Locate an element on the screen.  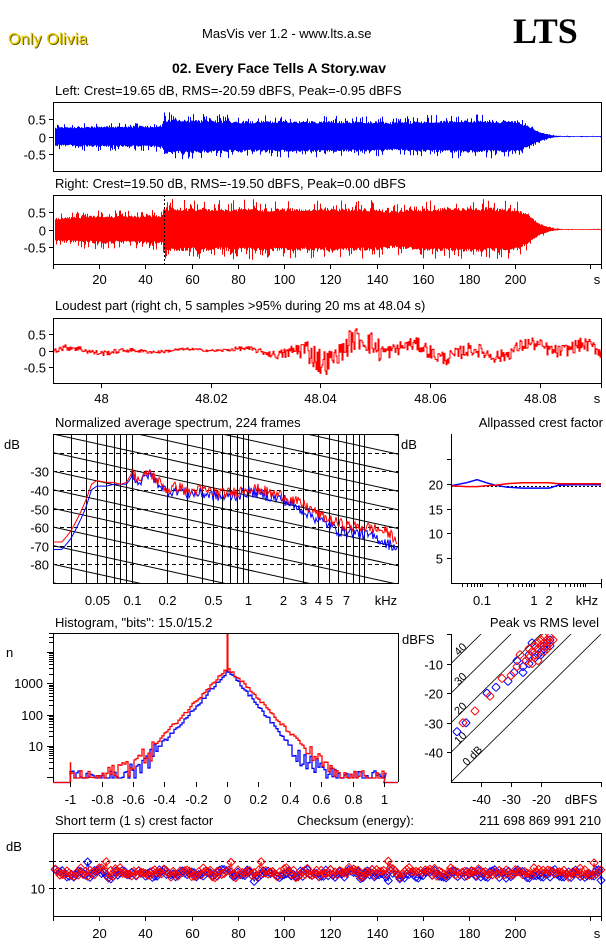
x-tick-label: 48.04 is located at coordinates (320, 398).